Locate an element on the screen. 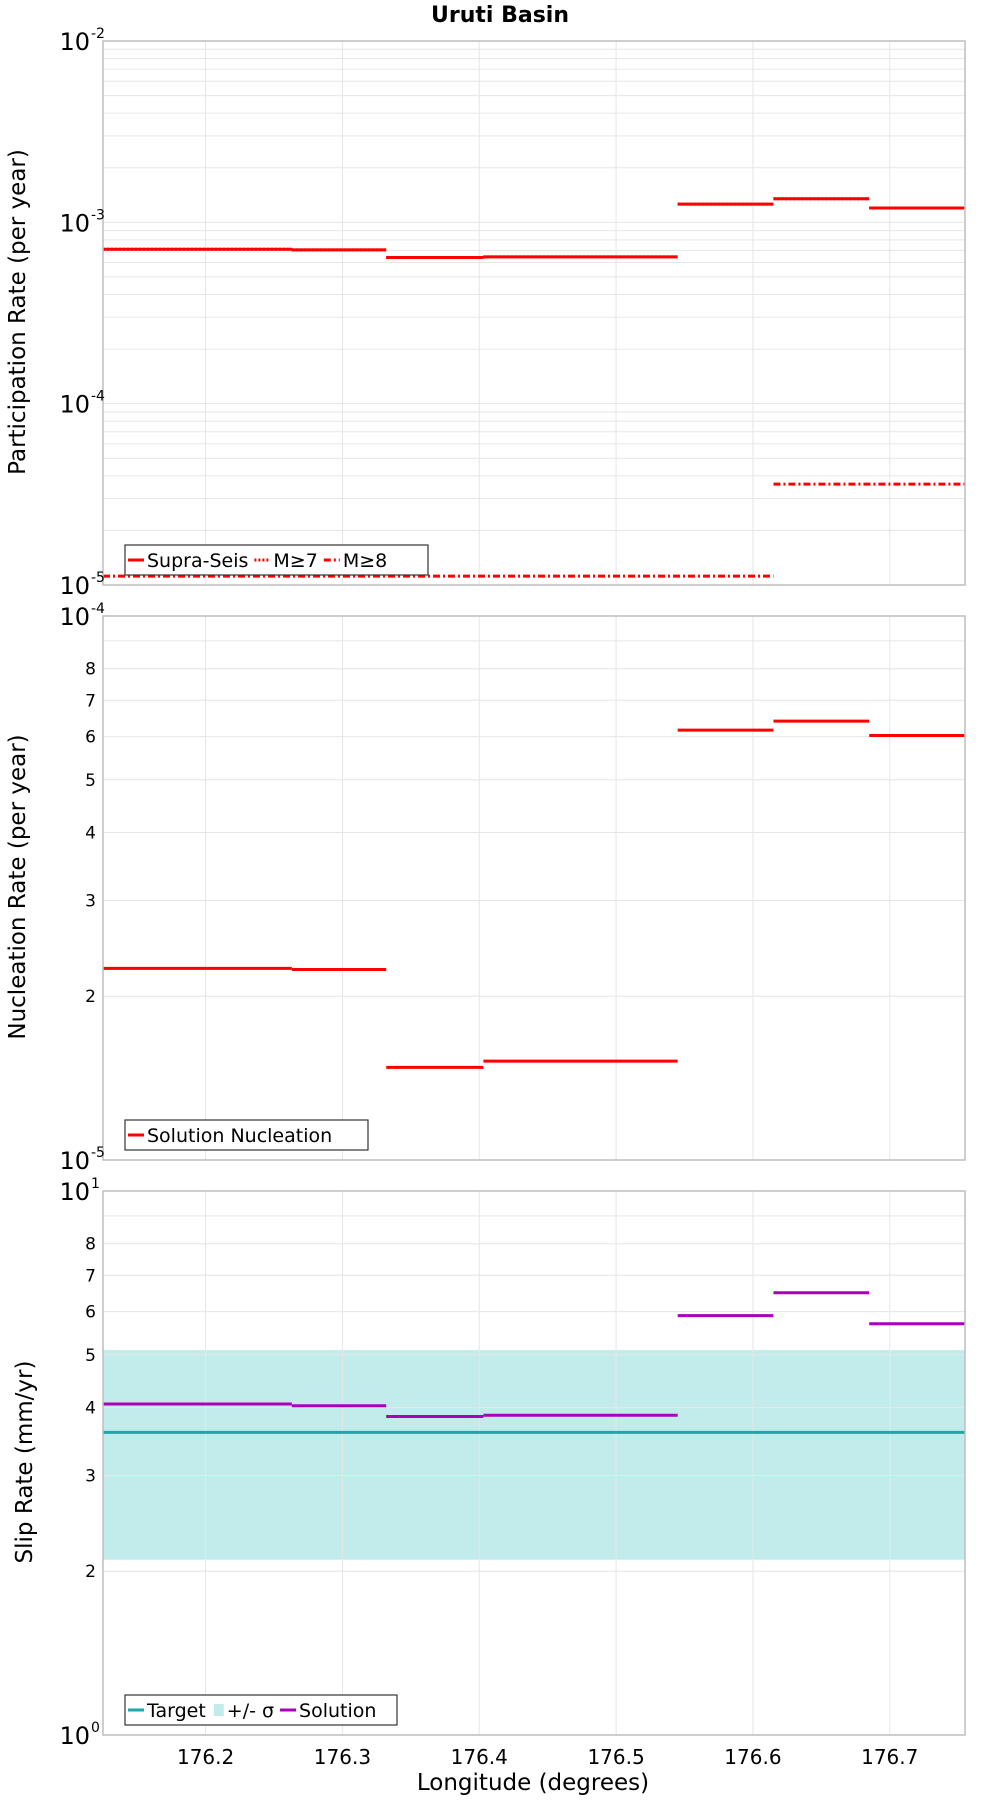 The height and width of the screenshot is (1800, 1000). legend-label: Solution Nucleation is located at coordinates (239, 1136).